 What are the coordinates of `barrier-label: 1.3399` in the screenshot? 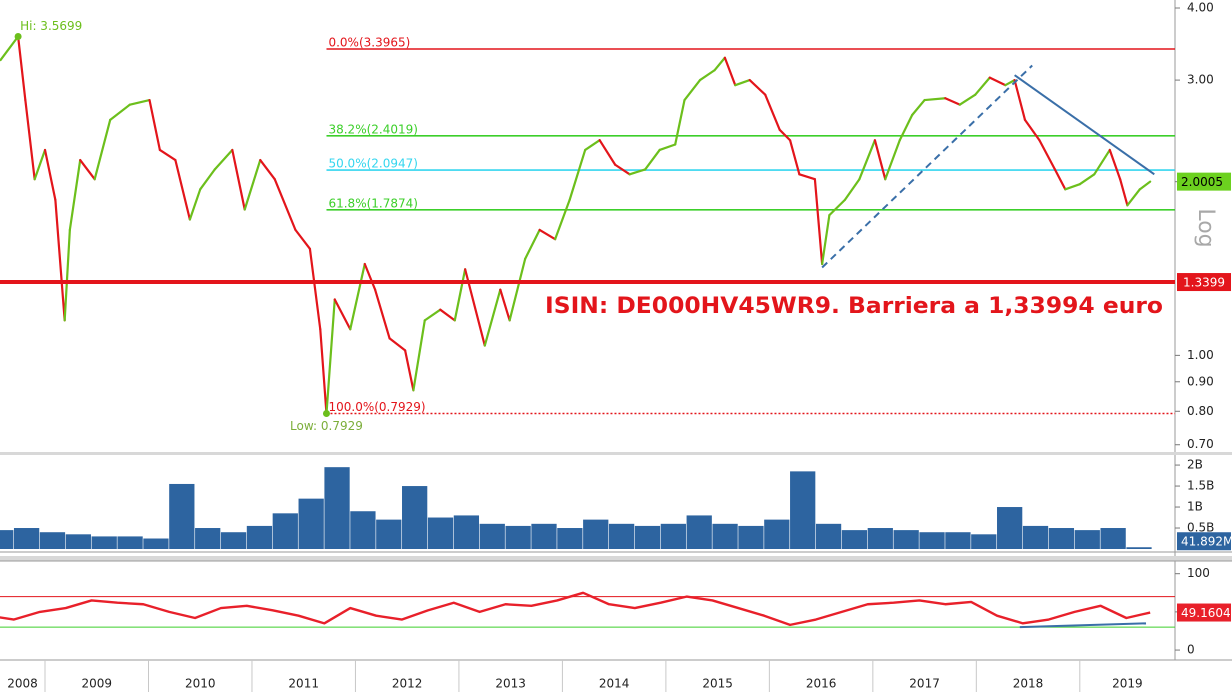 It's located at (1204, 283).